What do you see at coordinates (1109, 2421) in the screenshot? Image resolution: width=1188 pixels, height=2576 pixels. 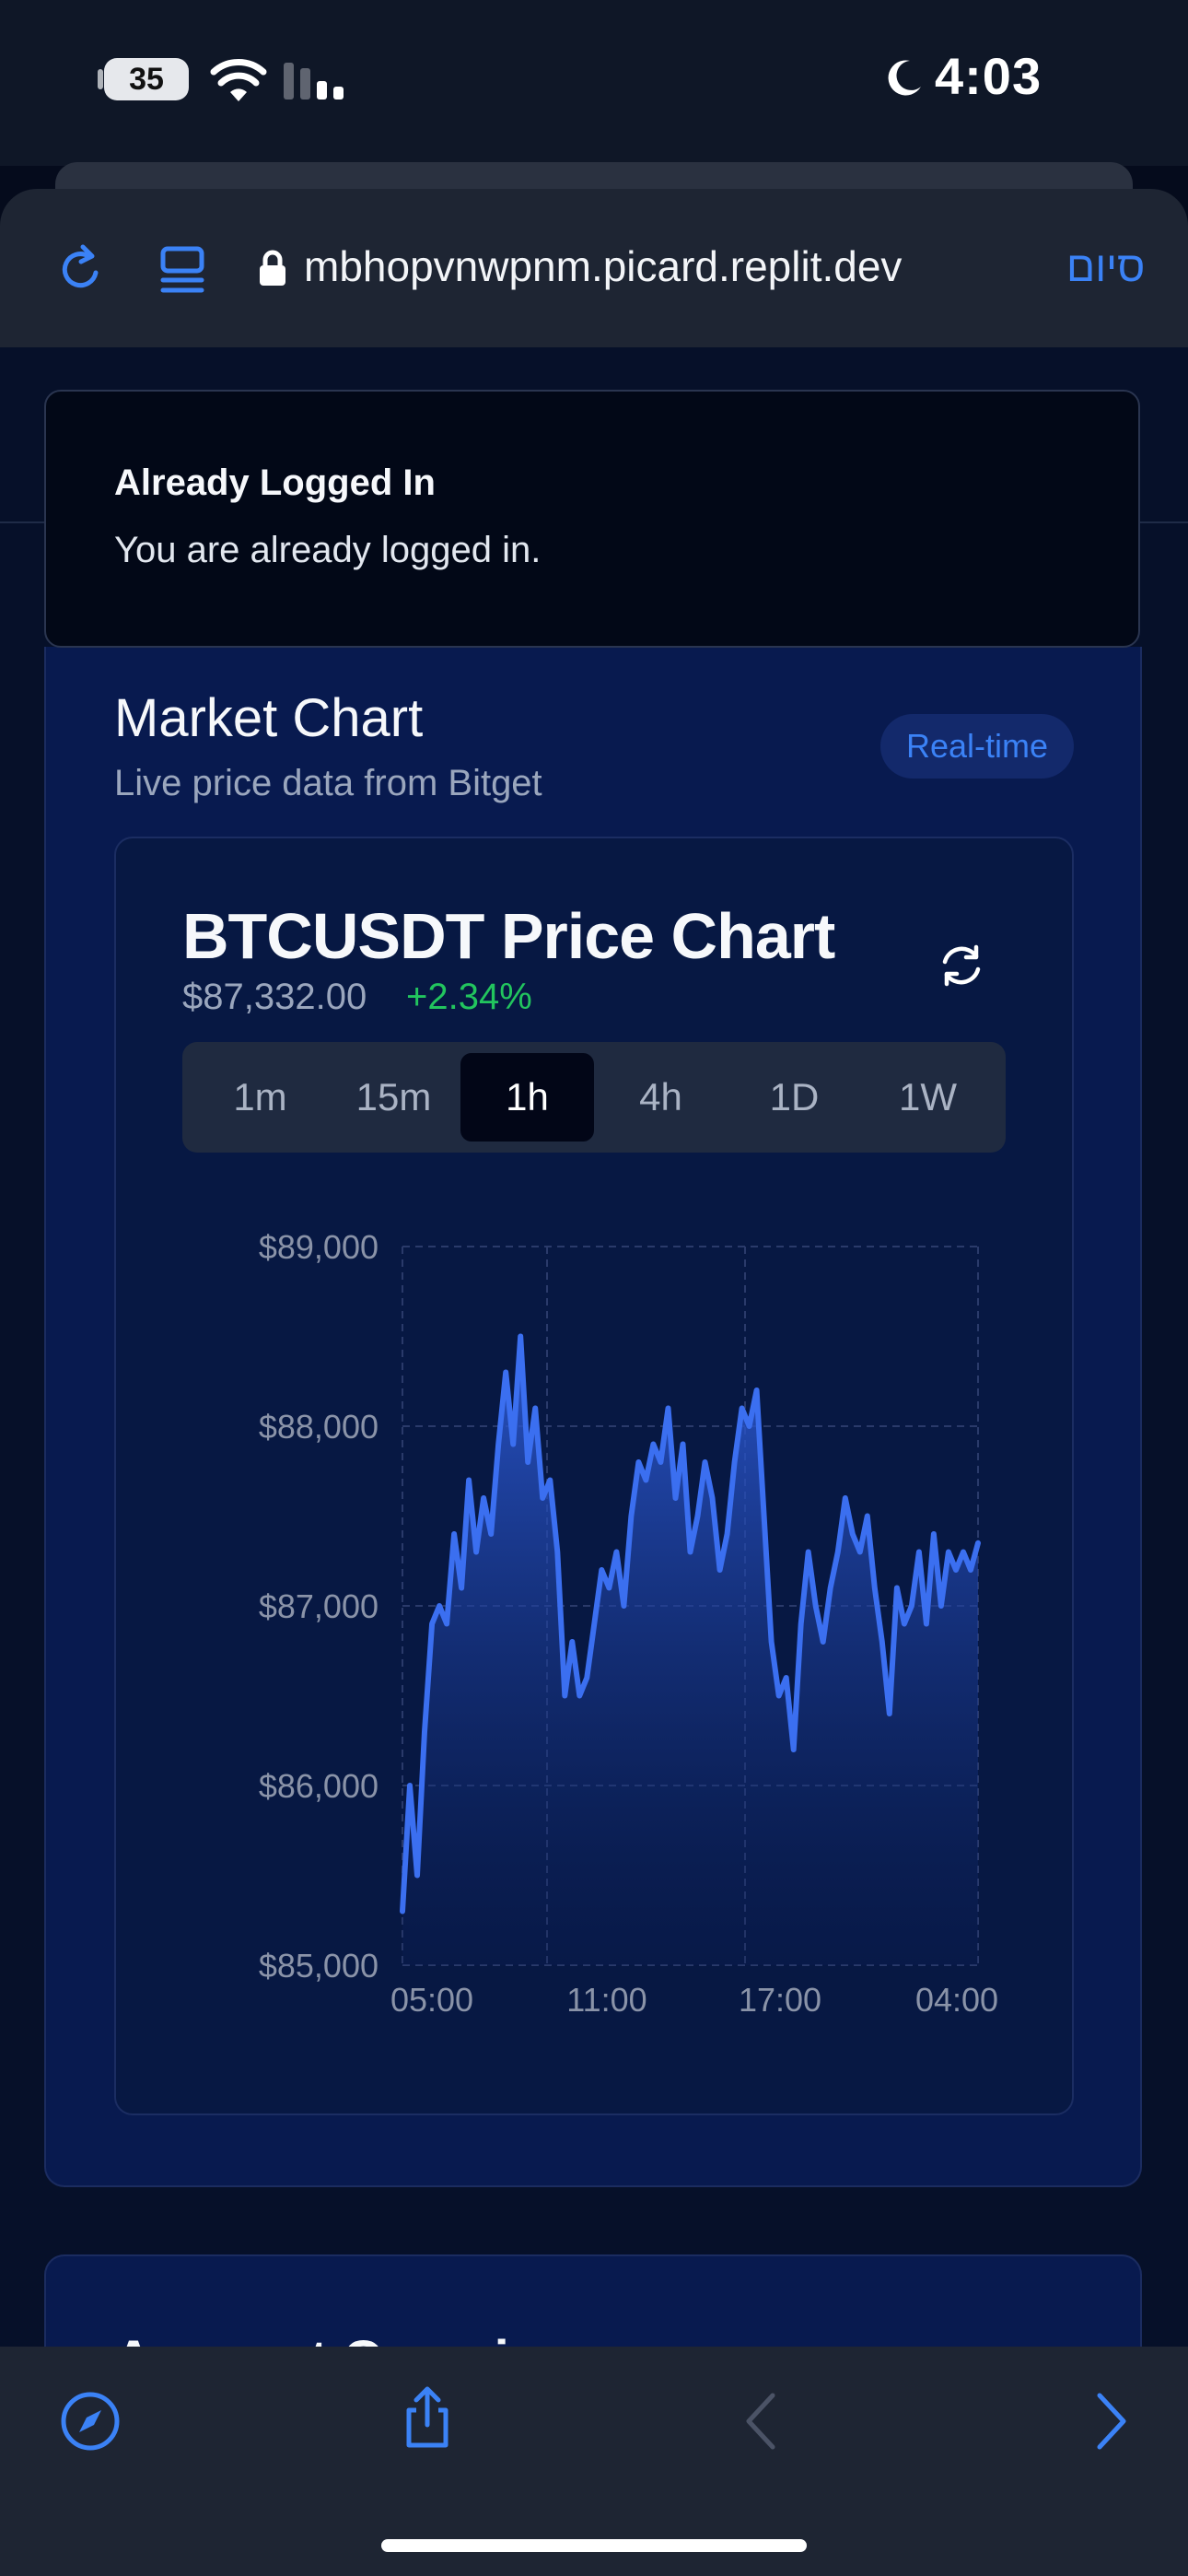 I see `forward-arrow-icon` at bounding box center [1109, 2421].